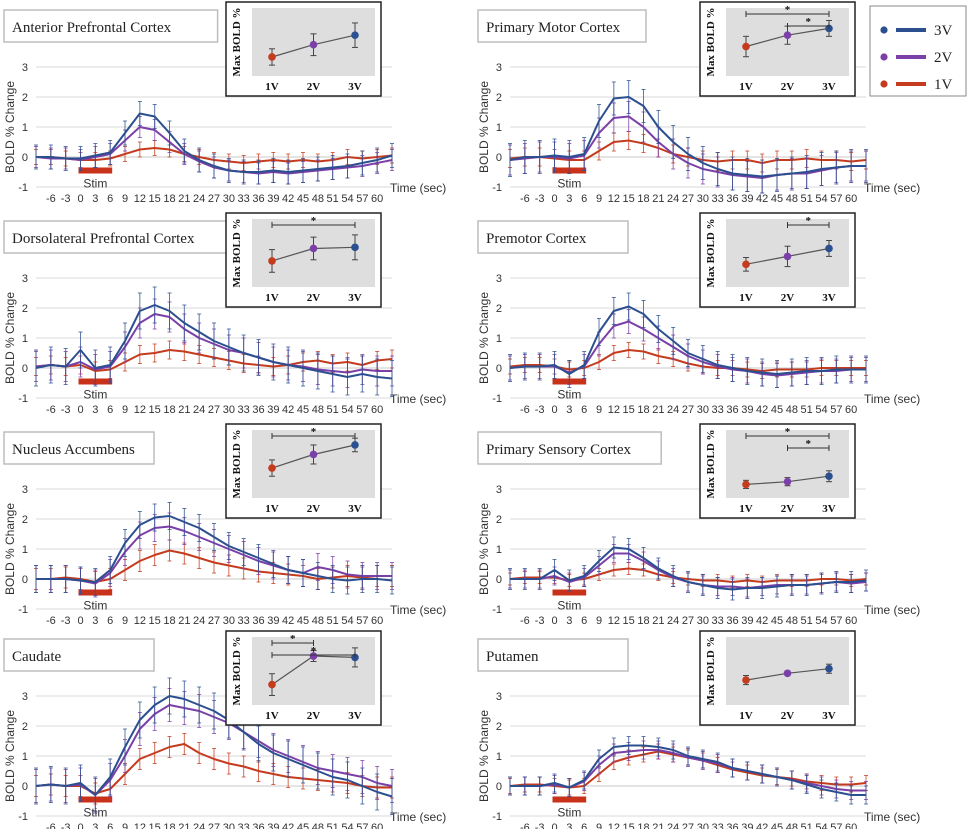 The height and width of the screenshot is (834, 970). What do you see at coordinates (943, 85) in the screenshot?
I see `legend-label-1V: 1V` at bounding box center [943, 85].